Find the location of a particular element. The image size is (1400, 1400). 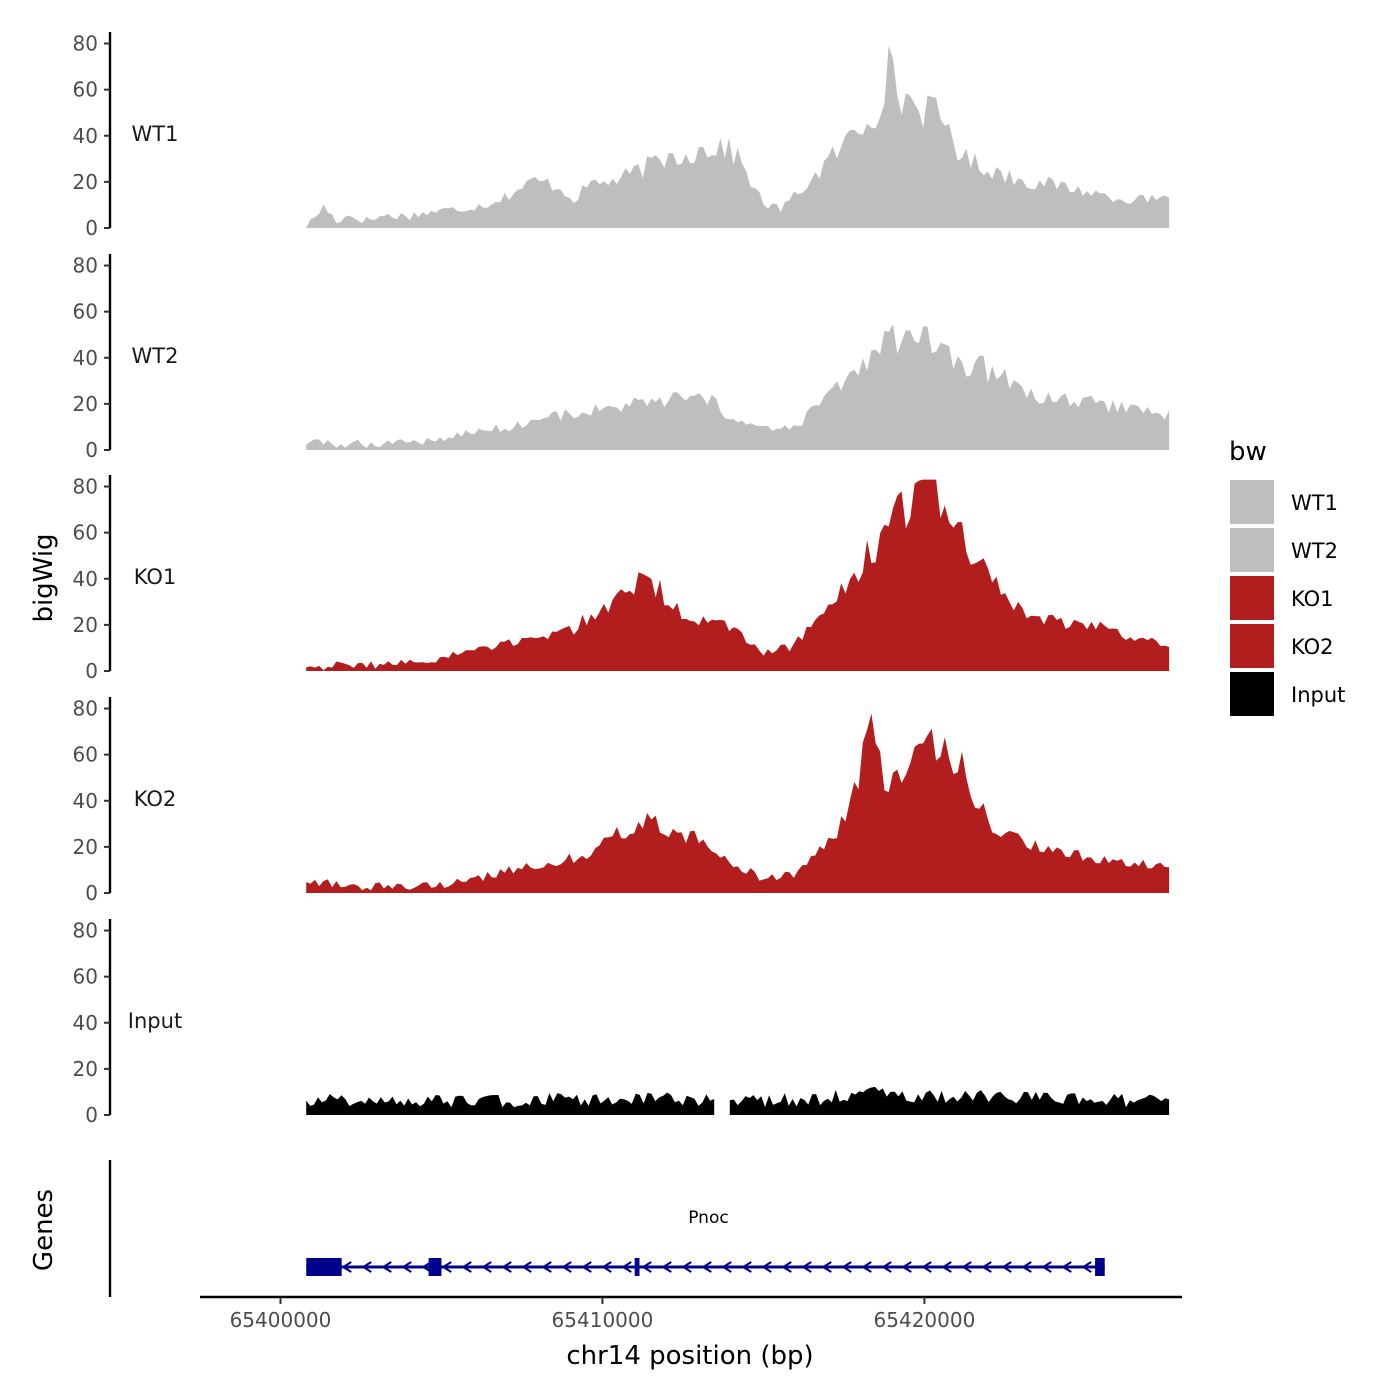

legend-label: Input is located at coordinates (1318, 695).